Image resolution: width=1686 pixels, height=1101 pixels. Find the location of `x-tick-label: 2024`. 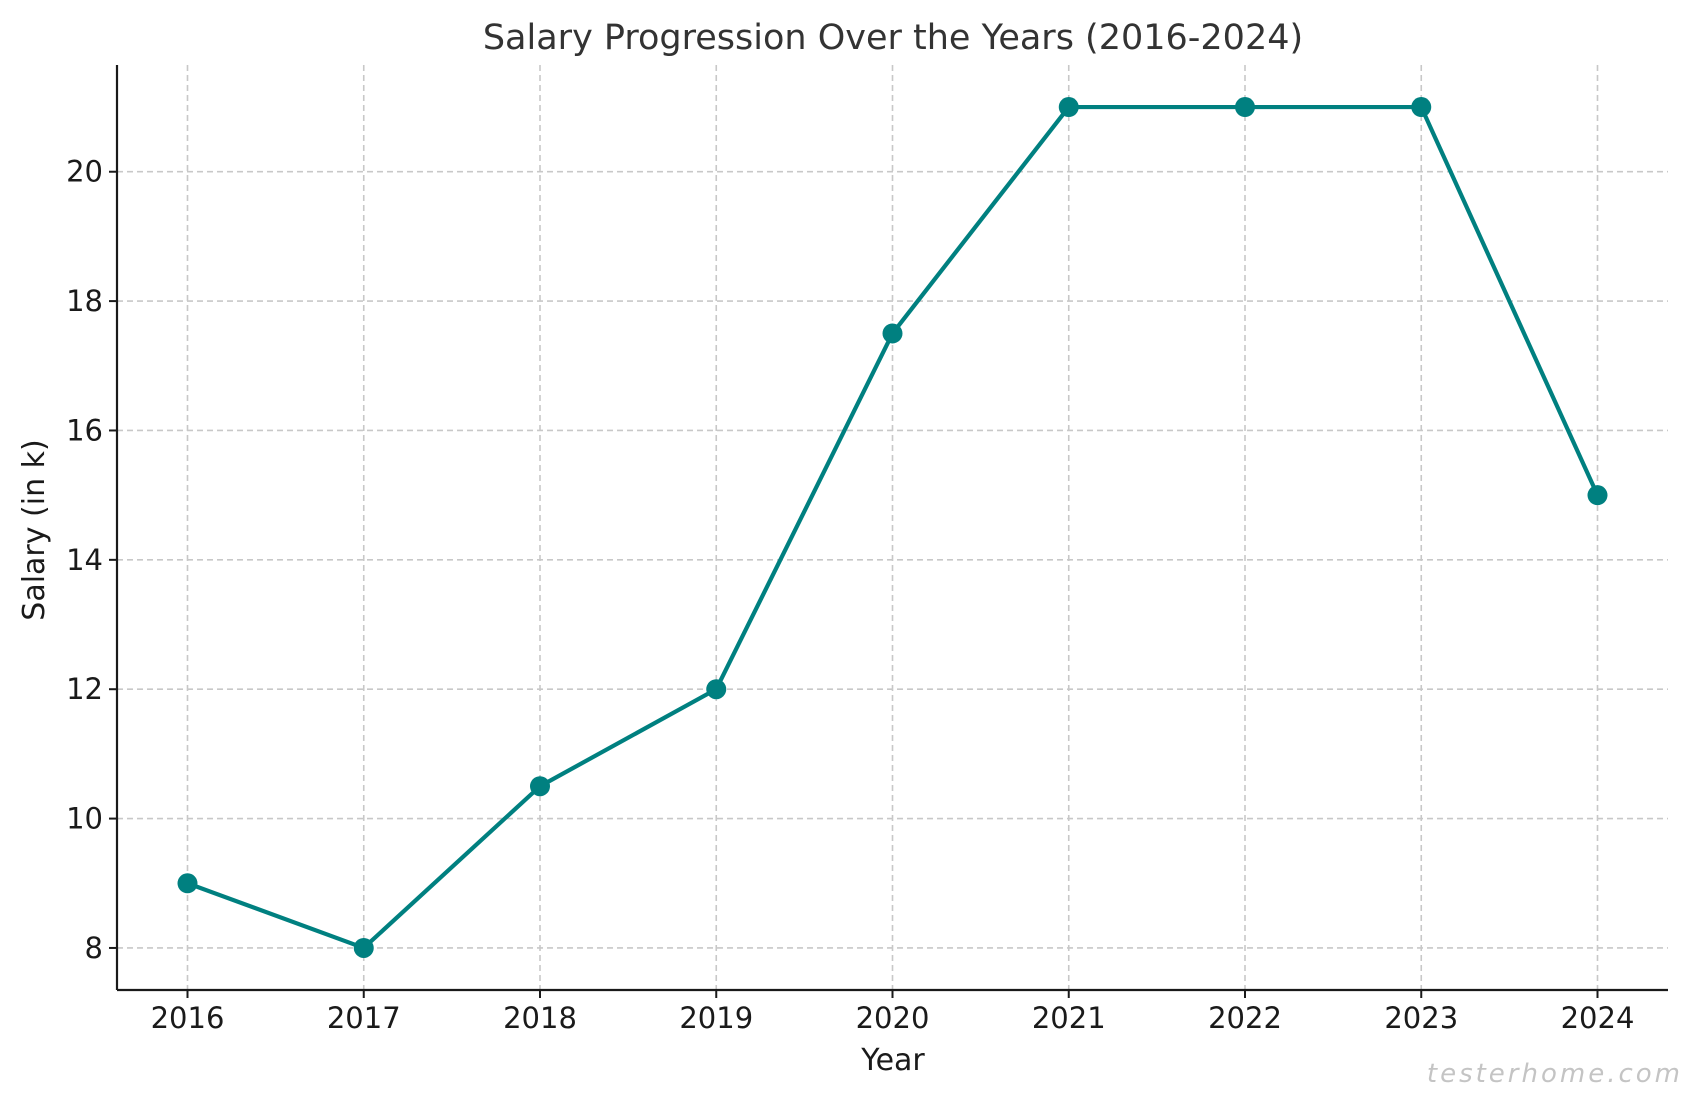

x-tick-label: 2024 is located at coordinates (1598, 1018).